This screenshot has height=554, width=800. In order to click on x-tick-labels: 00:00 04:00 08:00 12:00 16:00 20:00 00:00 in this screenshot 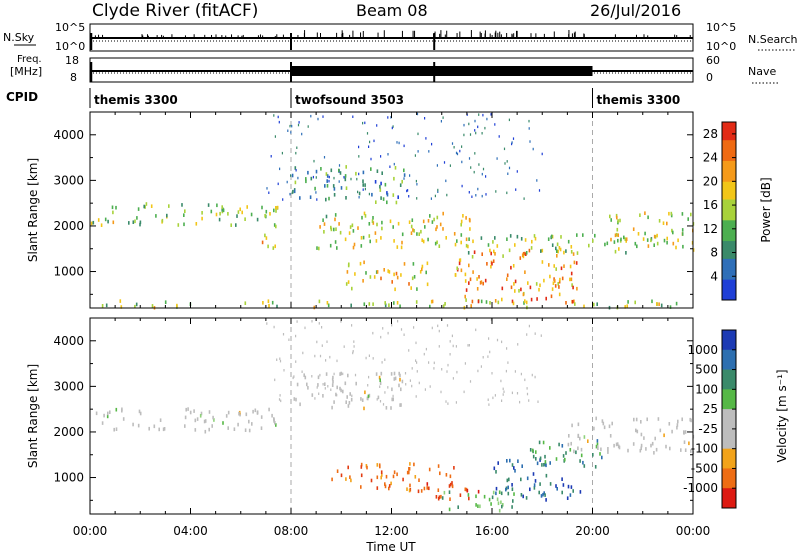, I will do `click(392, 531)`.